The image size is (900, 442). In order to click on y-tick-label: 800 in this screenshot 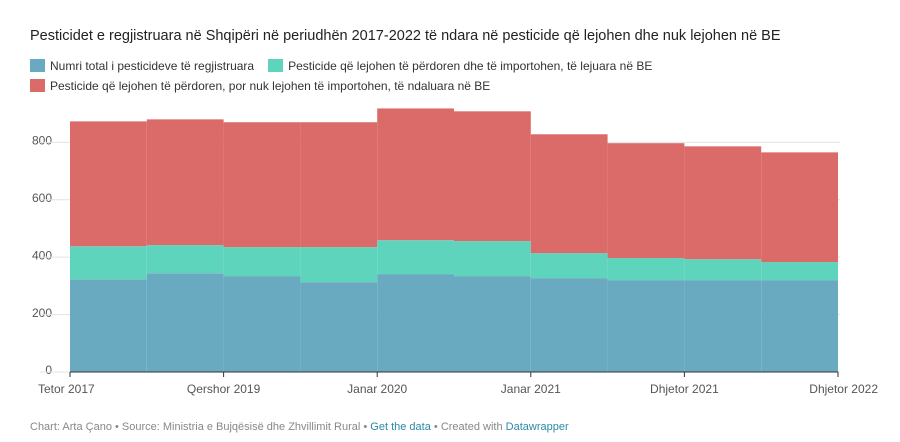, I will do `click(42, 140)`.